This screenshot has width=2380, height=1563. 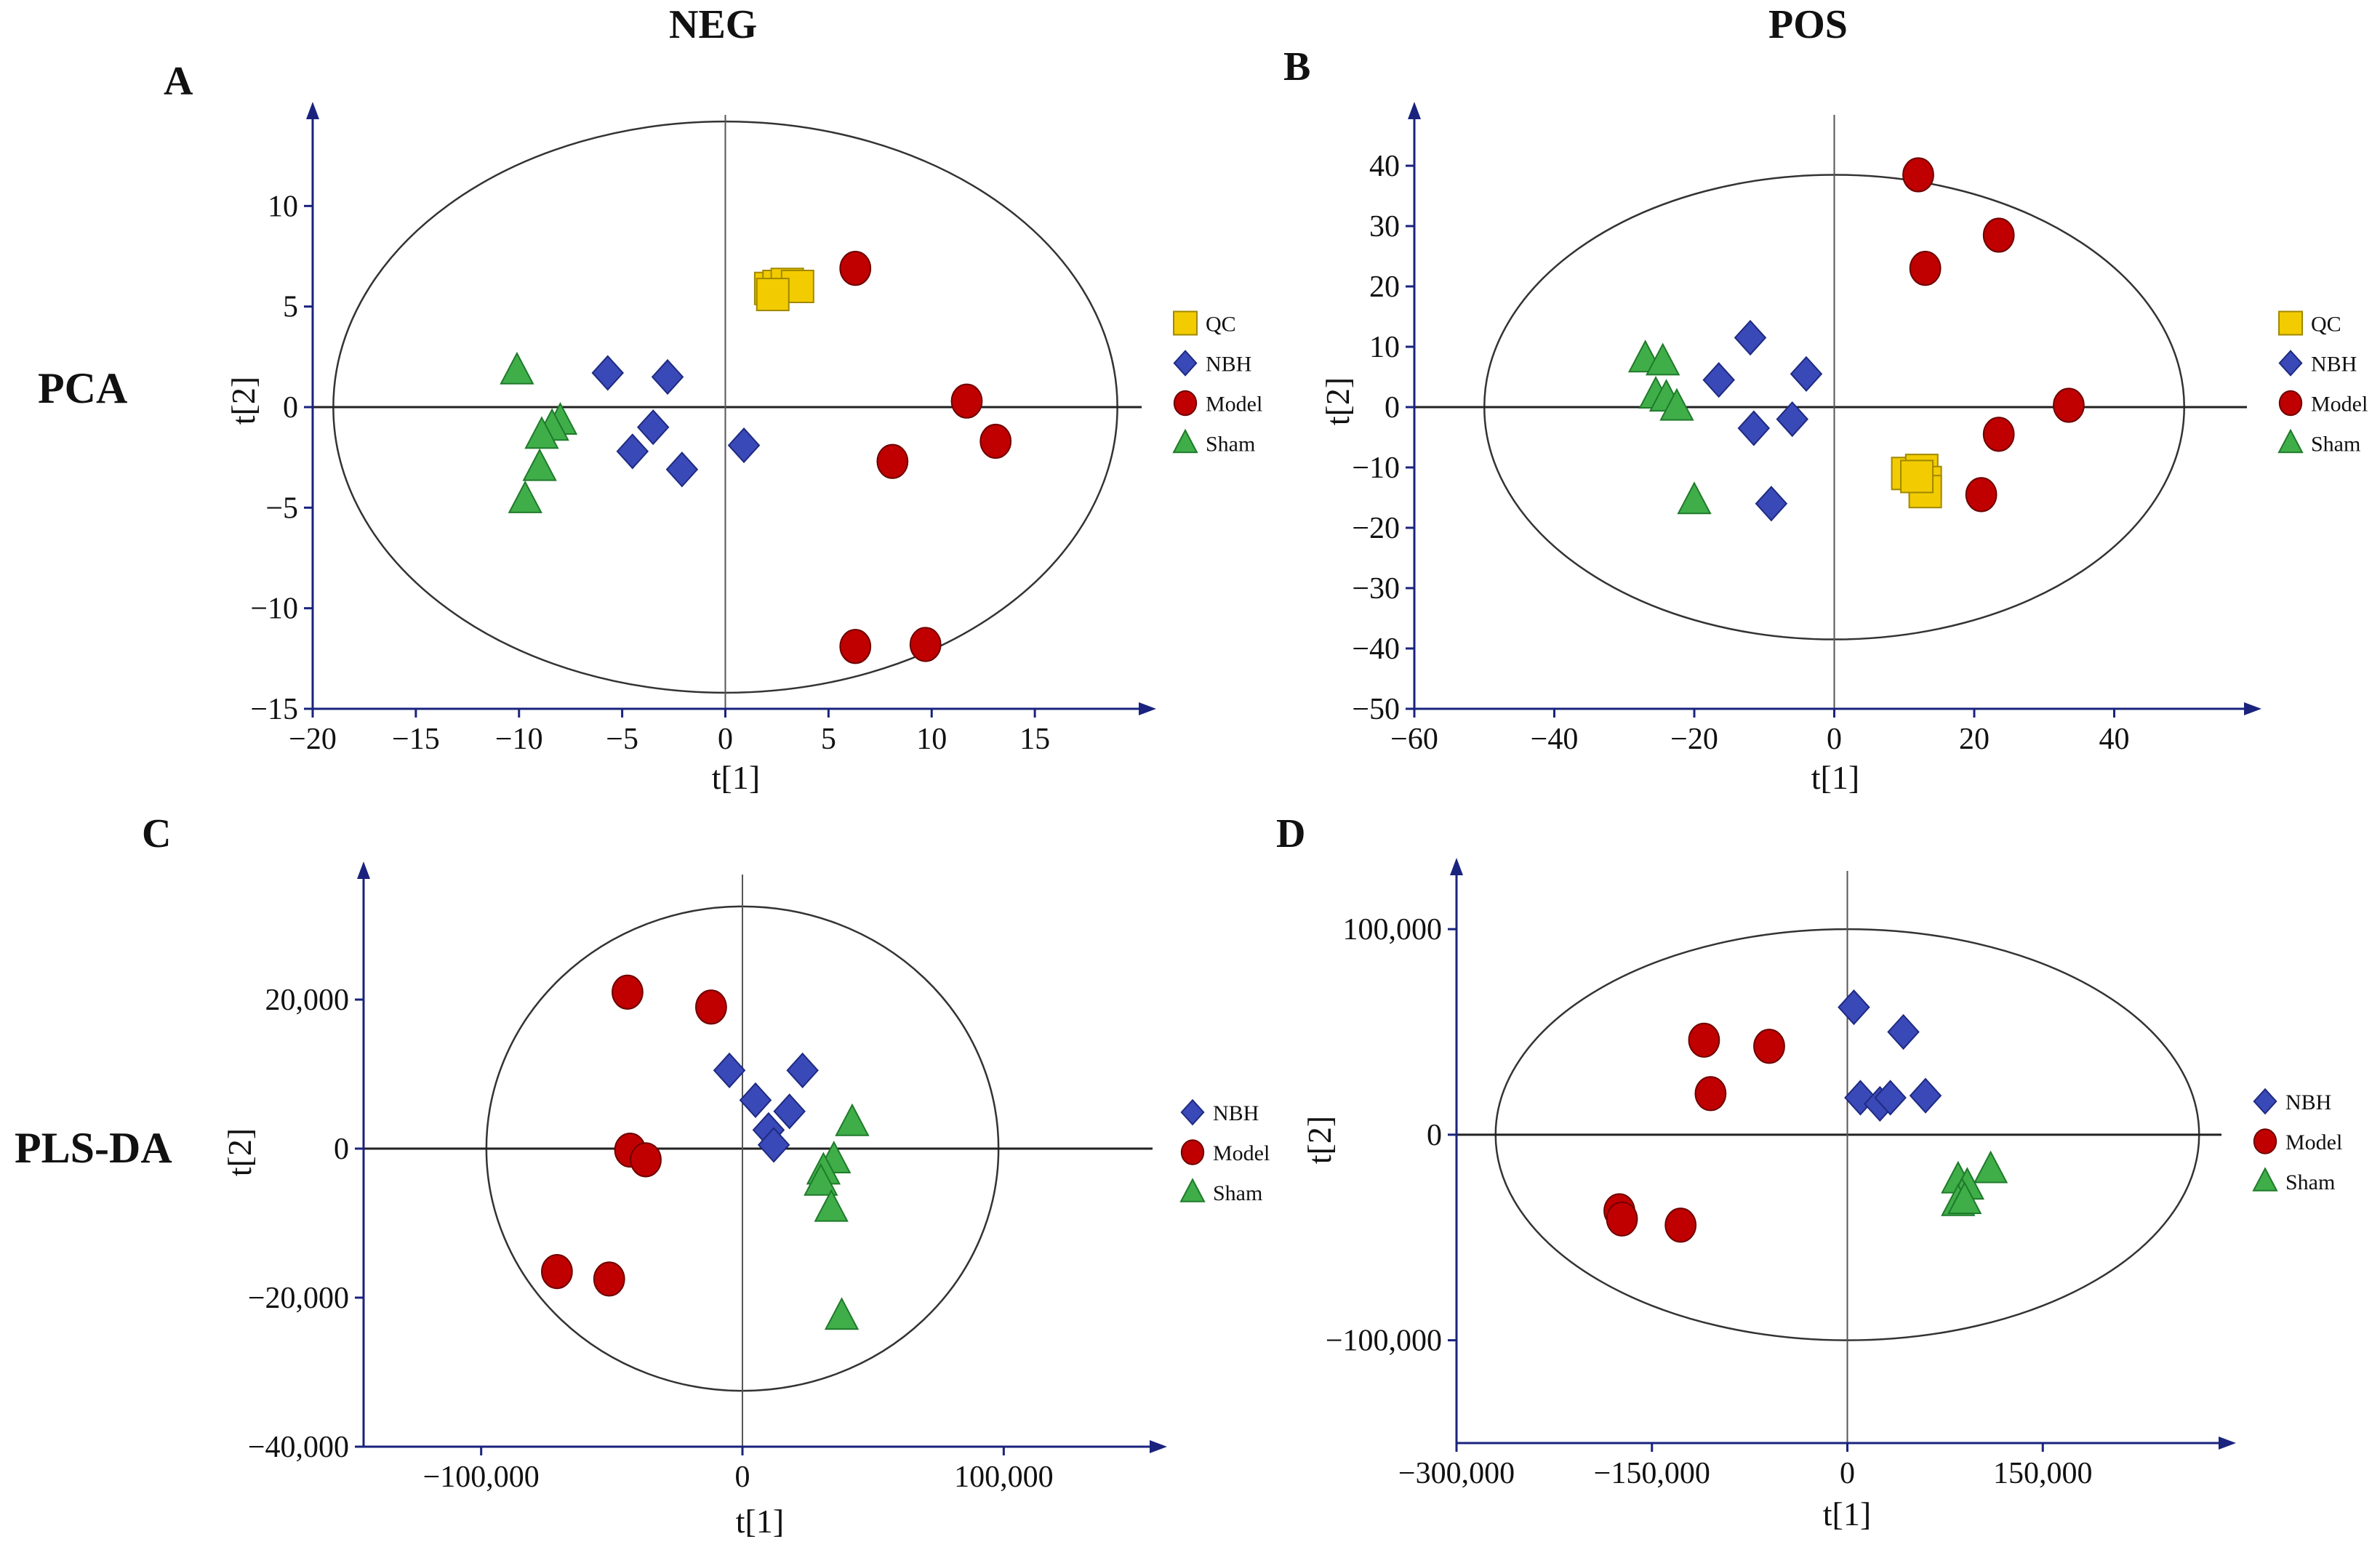 What do you see at coordinates (416, 739) in the screenshot?
I see `x-tick-label: −15` at bounding box center [416, 739].